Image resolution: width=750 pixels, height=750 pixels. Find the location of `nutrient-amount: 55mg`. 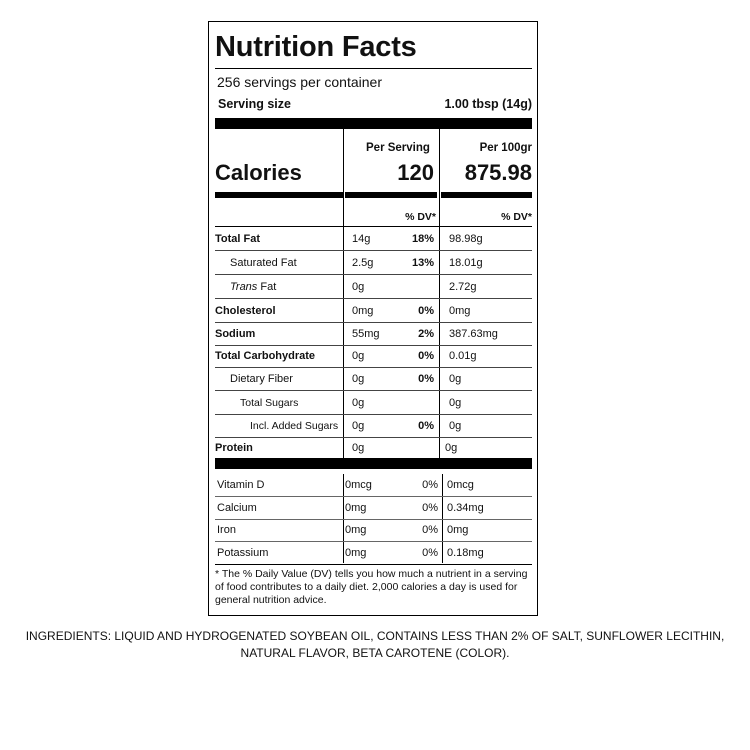

nutrient-amount: 55mg is located at coordinates (366, 334).